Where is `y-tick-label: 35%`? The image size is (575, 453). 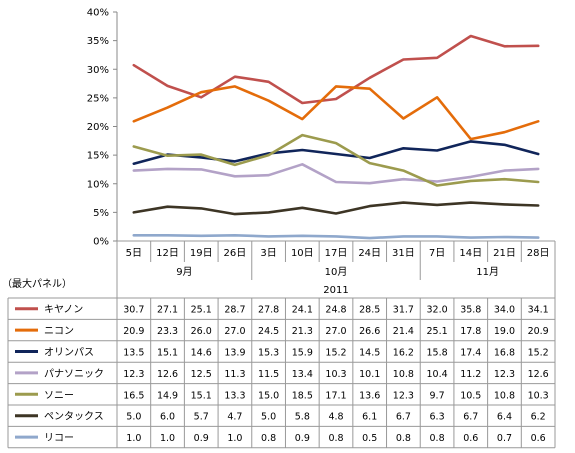
y-tick-label: 35% is located at coordinates (98, 41).